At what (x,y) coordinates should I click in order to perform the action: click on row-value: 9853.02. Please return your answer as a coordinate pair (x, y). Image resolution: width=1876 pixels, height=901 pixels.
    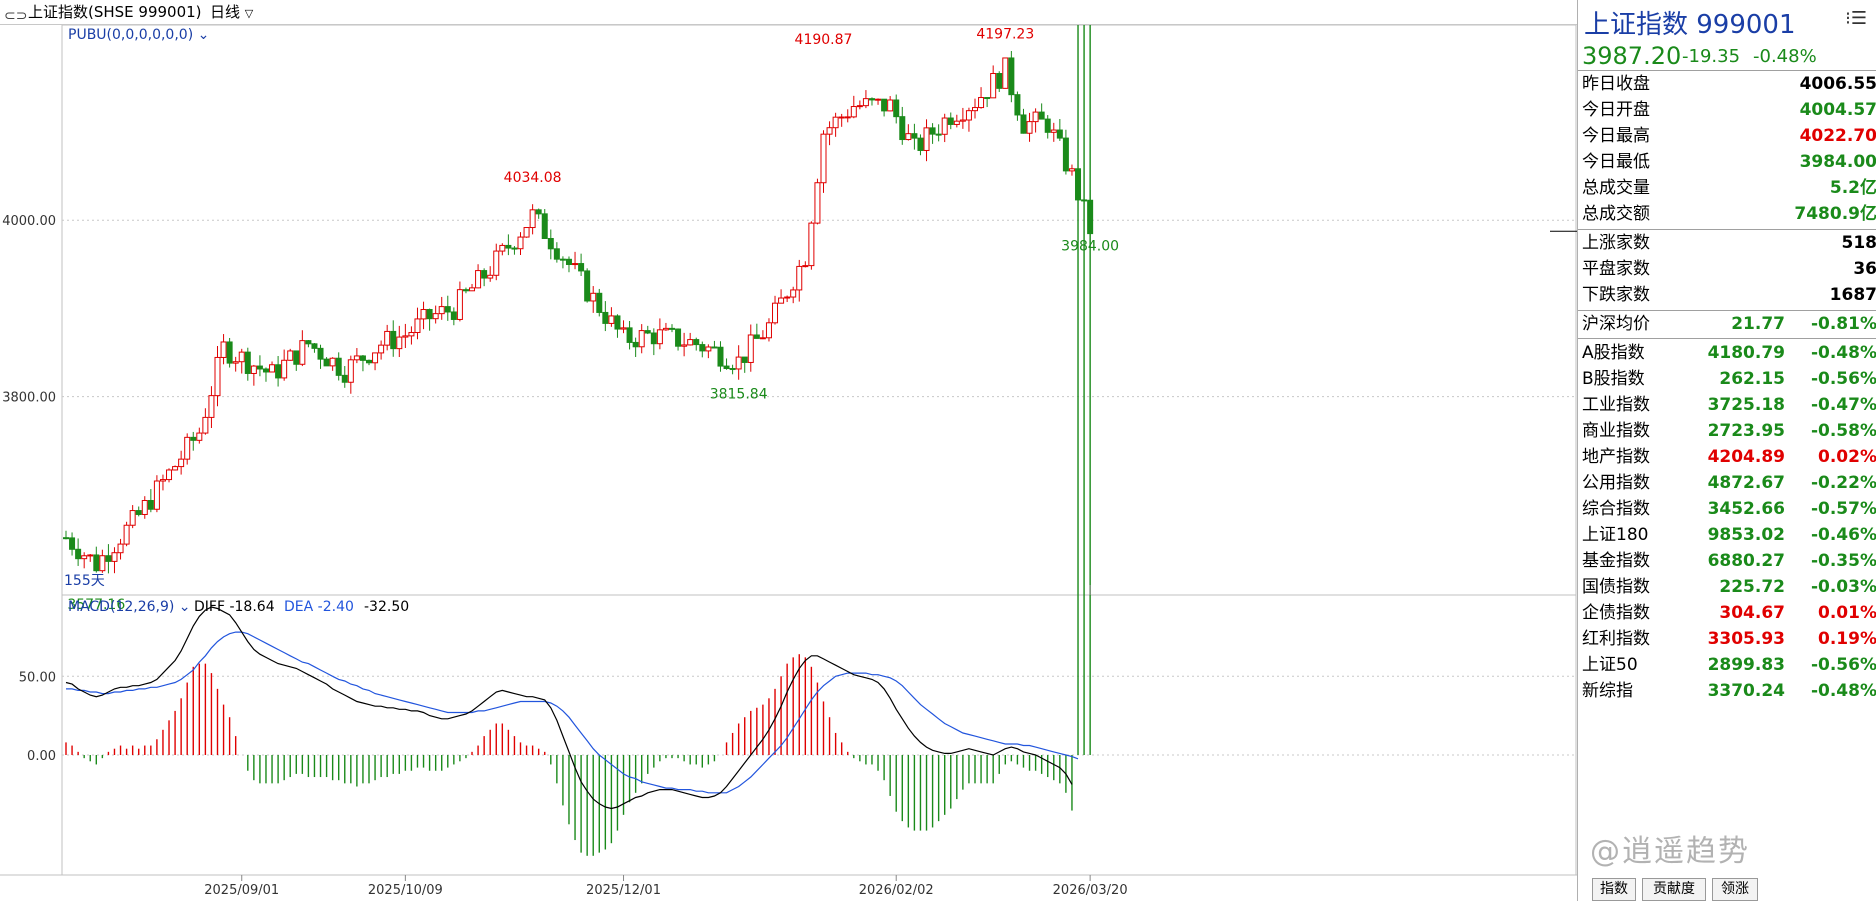
    Looking at the image, I should click on (1746, 535).